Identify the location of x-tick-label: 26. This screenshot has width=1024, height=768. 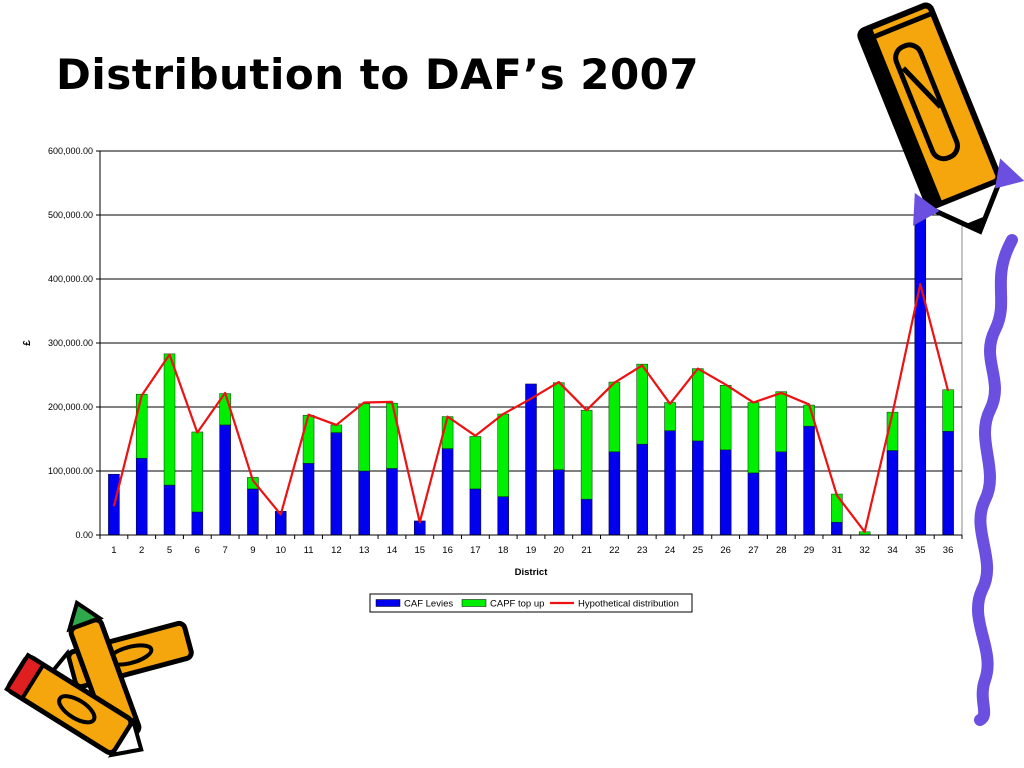
(725, 550).